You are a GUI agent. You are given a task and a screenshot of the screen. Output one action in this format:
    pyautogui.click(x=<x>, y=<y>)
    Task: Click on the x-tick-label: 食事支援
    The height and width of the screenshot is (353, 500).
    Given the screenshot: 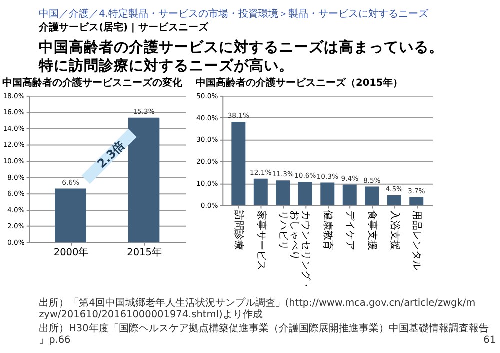 What is the action you would take?
    pyautogui.click(x=372, y=230)
    